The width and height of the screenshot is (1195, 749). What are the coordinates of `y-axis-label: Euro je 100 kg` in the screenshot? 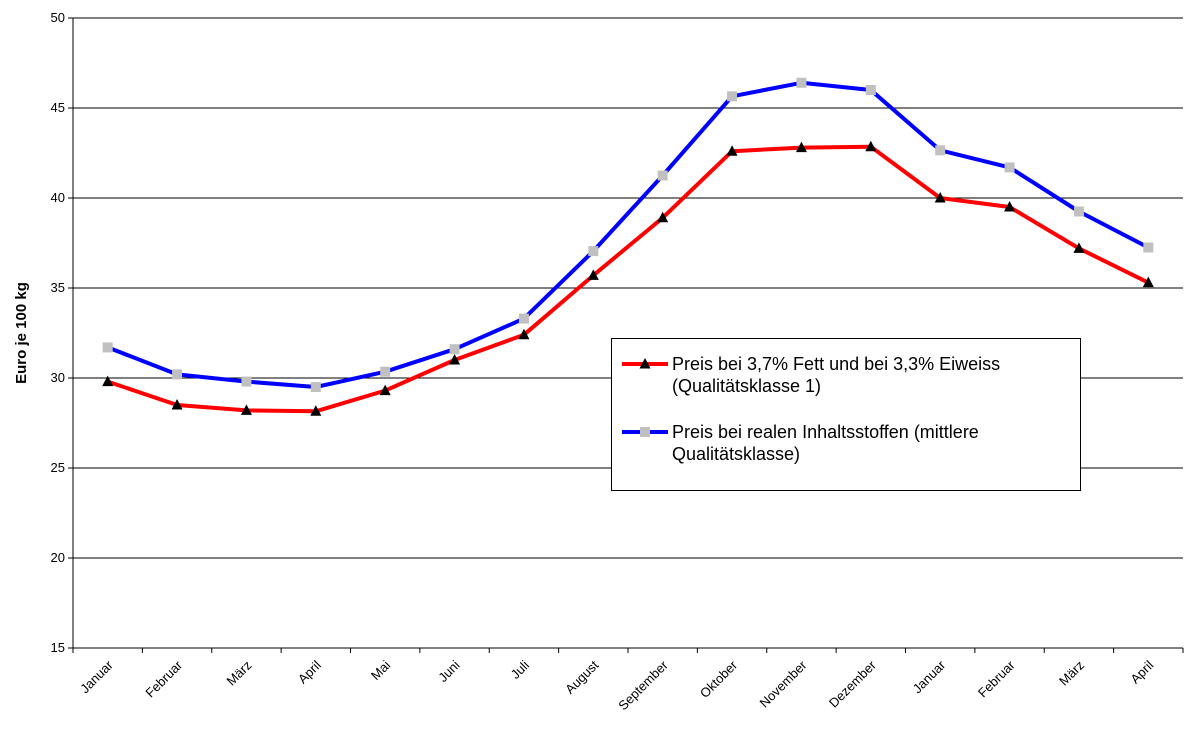 It's located at (21, 333).